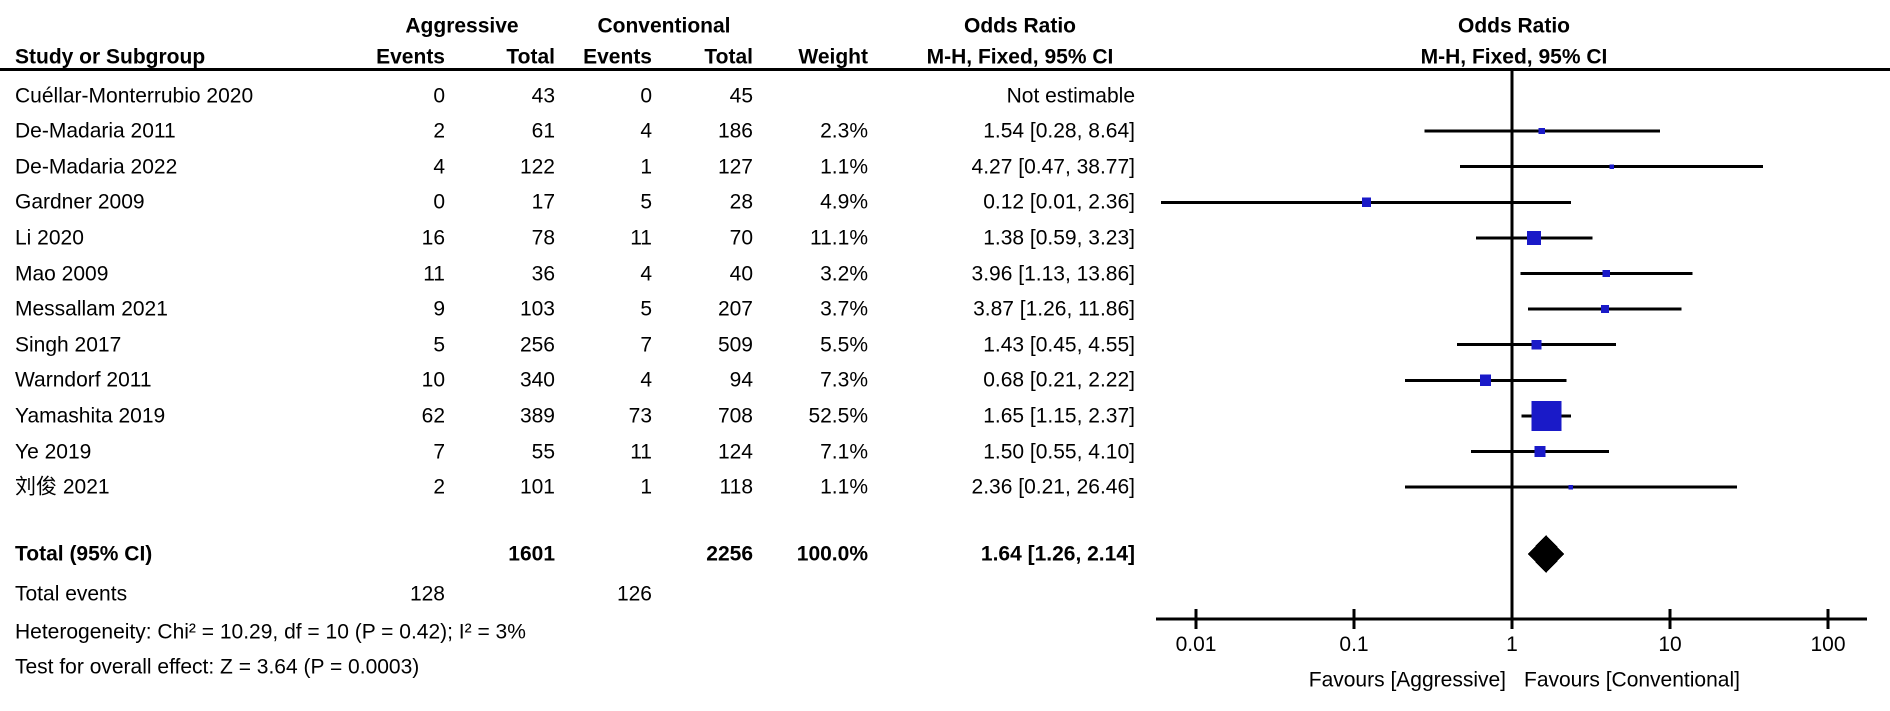 The height and width of the screenshot is (711, 1890). I want to click on study-name: Warndorf 2011, so click(83, 380).